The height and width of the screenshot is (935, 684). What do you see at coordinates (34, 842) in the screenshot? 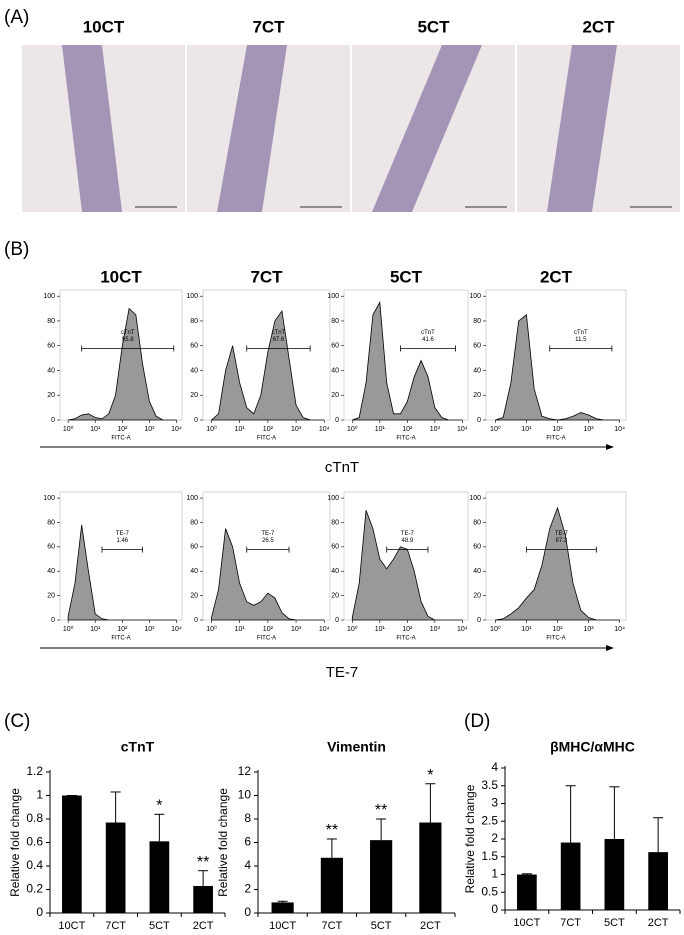
I see `y-tick-label: 0.6` at bounding box center [34, 842].